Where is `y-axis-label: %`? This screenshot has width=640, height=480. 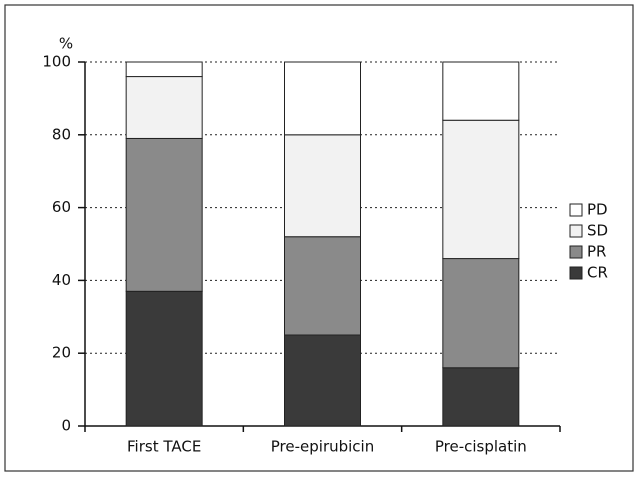
y-axis-label: % is located at coordinates (66, 44).